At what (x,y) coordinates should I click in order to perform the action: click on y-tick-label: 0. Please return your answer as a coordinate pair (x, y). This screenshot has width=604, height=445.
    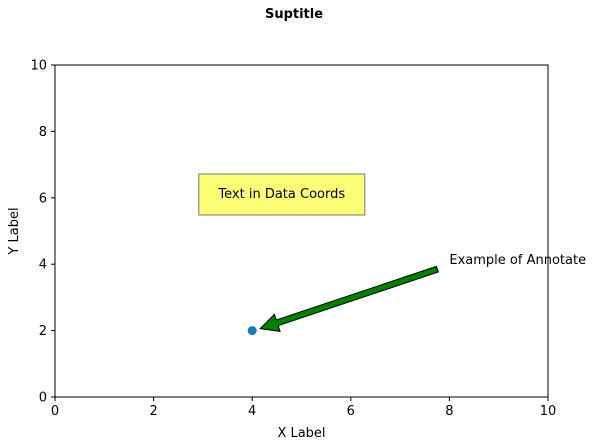
    Looking at the image, I should click on (43, 398).